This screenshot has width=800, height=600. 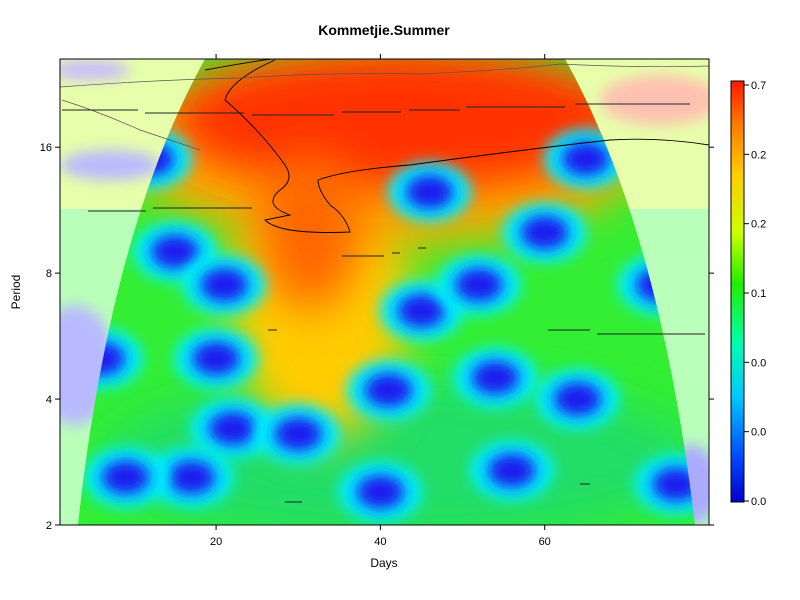 What do you see at coordinates (49, 274) in the screenshot?
I see `y-tick-label-8: 8` at bounding box center [49, 274].